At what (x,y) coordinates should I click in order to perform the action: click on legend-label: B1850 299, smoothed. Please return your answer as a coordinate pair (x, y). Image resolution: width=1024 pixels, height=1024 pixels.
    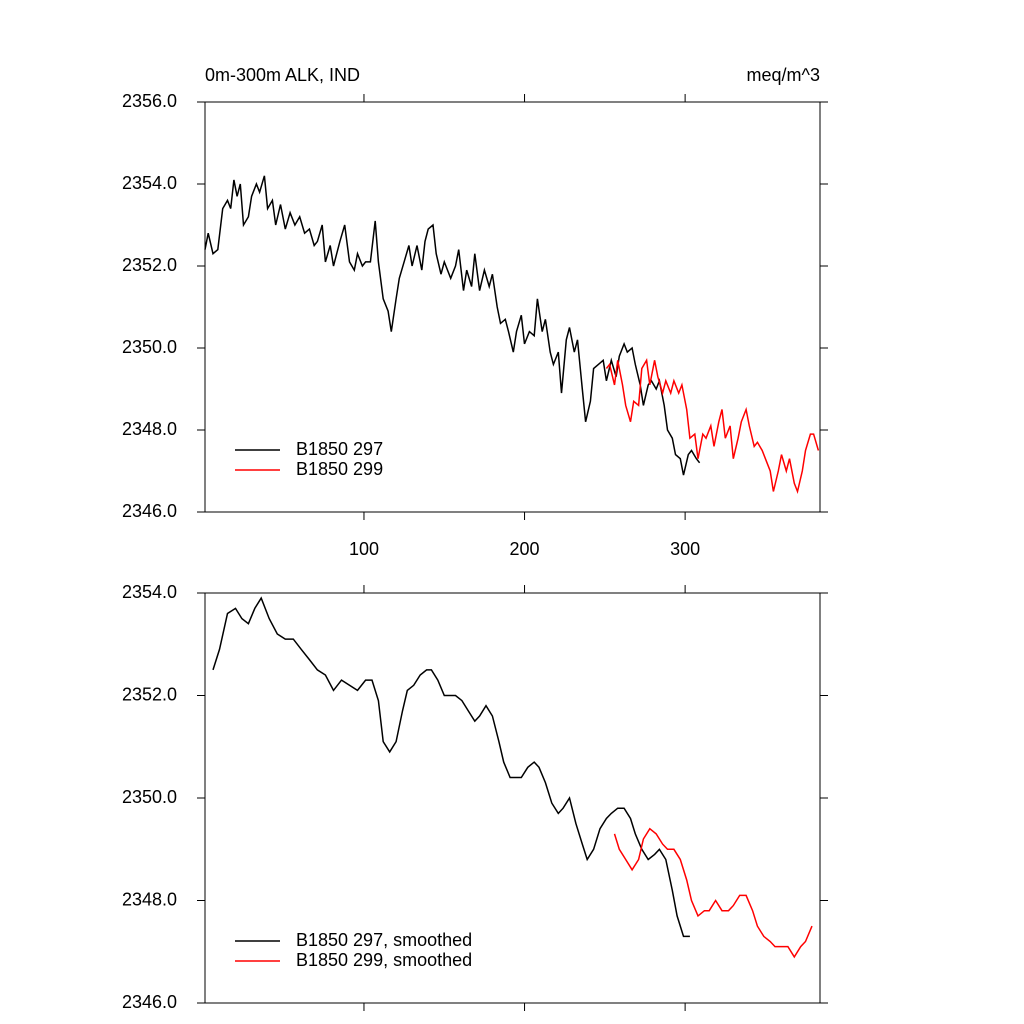
    Looking at the image, I should click on (384, 960).